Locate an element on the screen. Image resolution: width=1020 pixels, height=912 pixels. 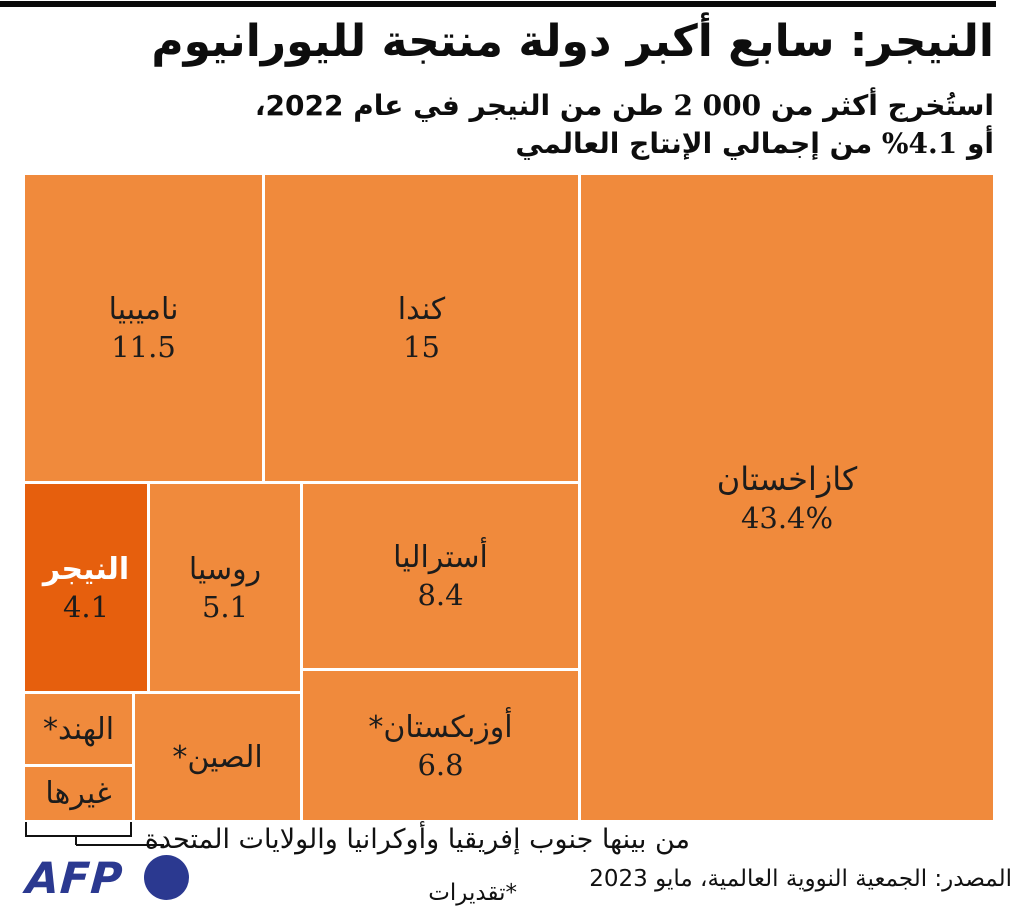
afp-globe-icon is located at coordinates (166, 877).